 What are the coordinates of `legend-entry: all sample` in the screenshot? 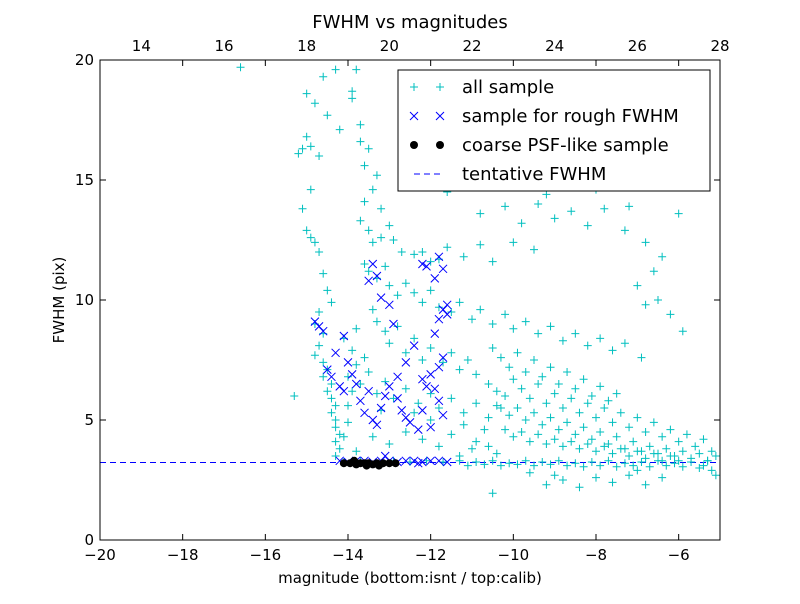 It's located at (482, 87).